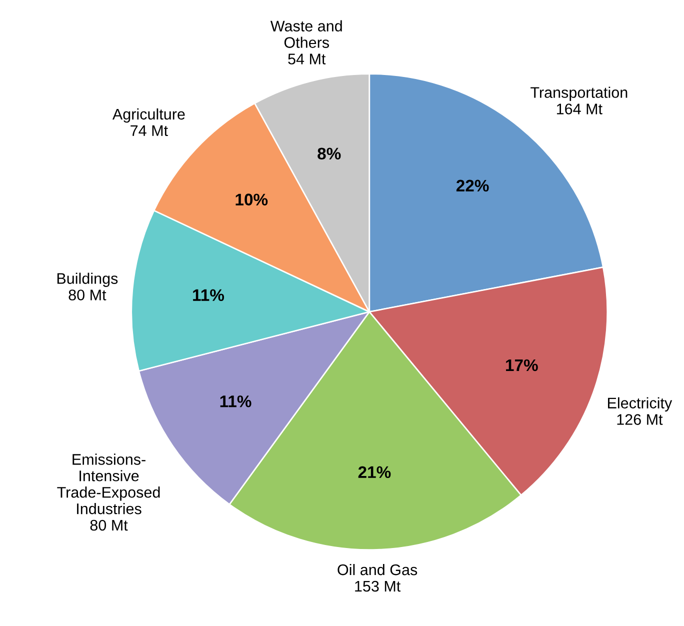 This screenshot has height=626, width=684. What do you see at coordinates (472, 186) in the screenshot?
I see `data-label: 22%` at bounding box center [472, 186].